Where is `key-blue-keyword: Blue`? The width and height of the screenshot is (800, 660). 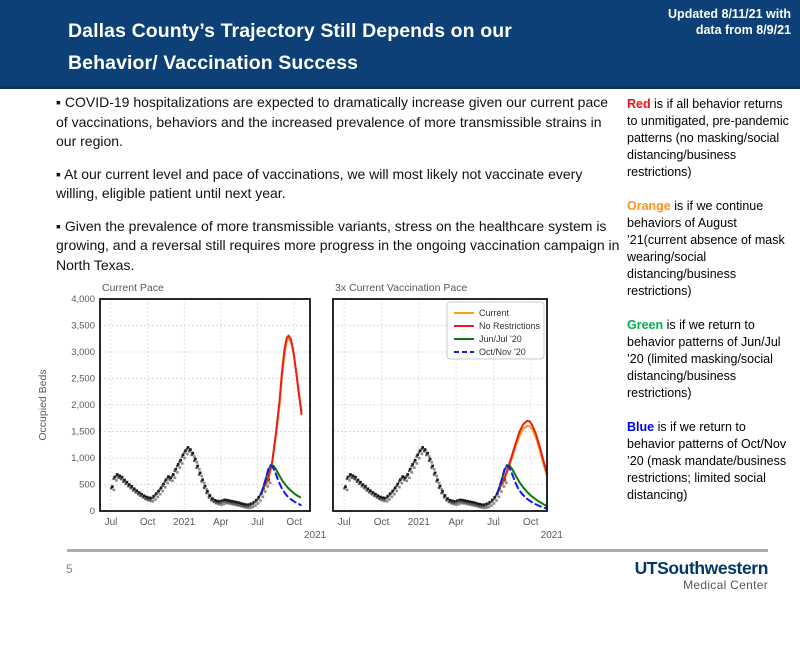
key-blue-keyword: Blue is located at coordinates (641, 427).